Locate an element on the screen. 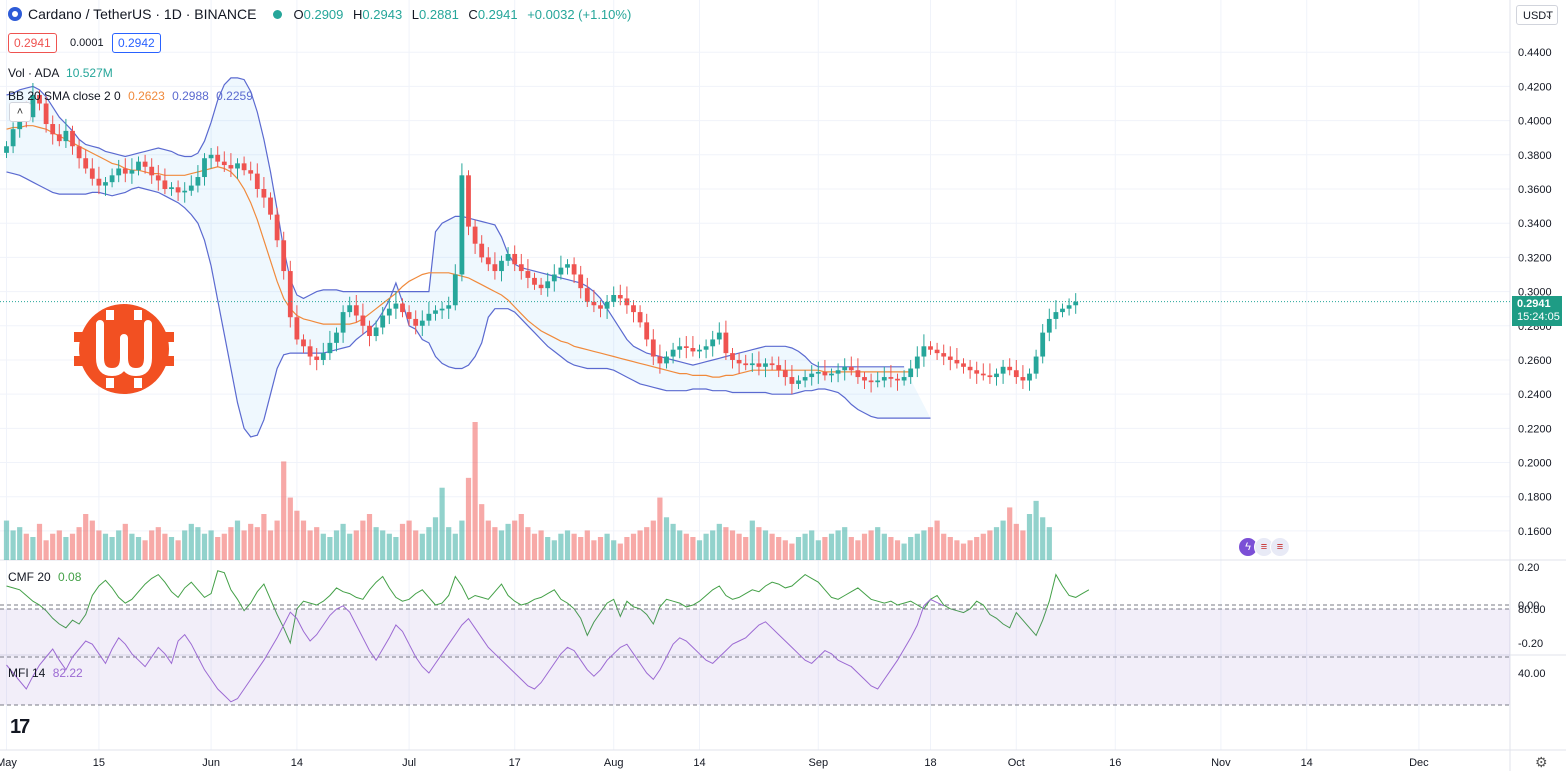  bb-lower-value: 0.2259 is located at coordinates (234, 96).